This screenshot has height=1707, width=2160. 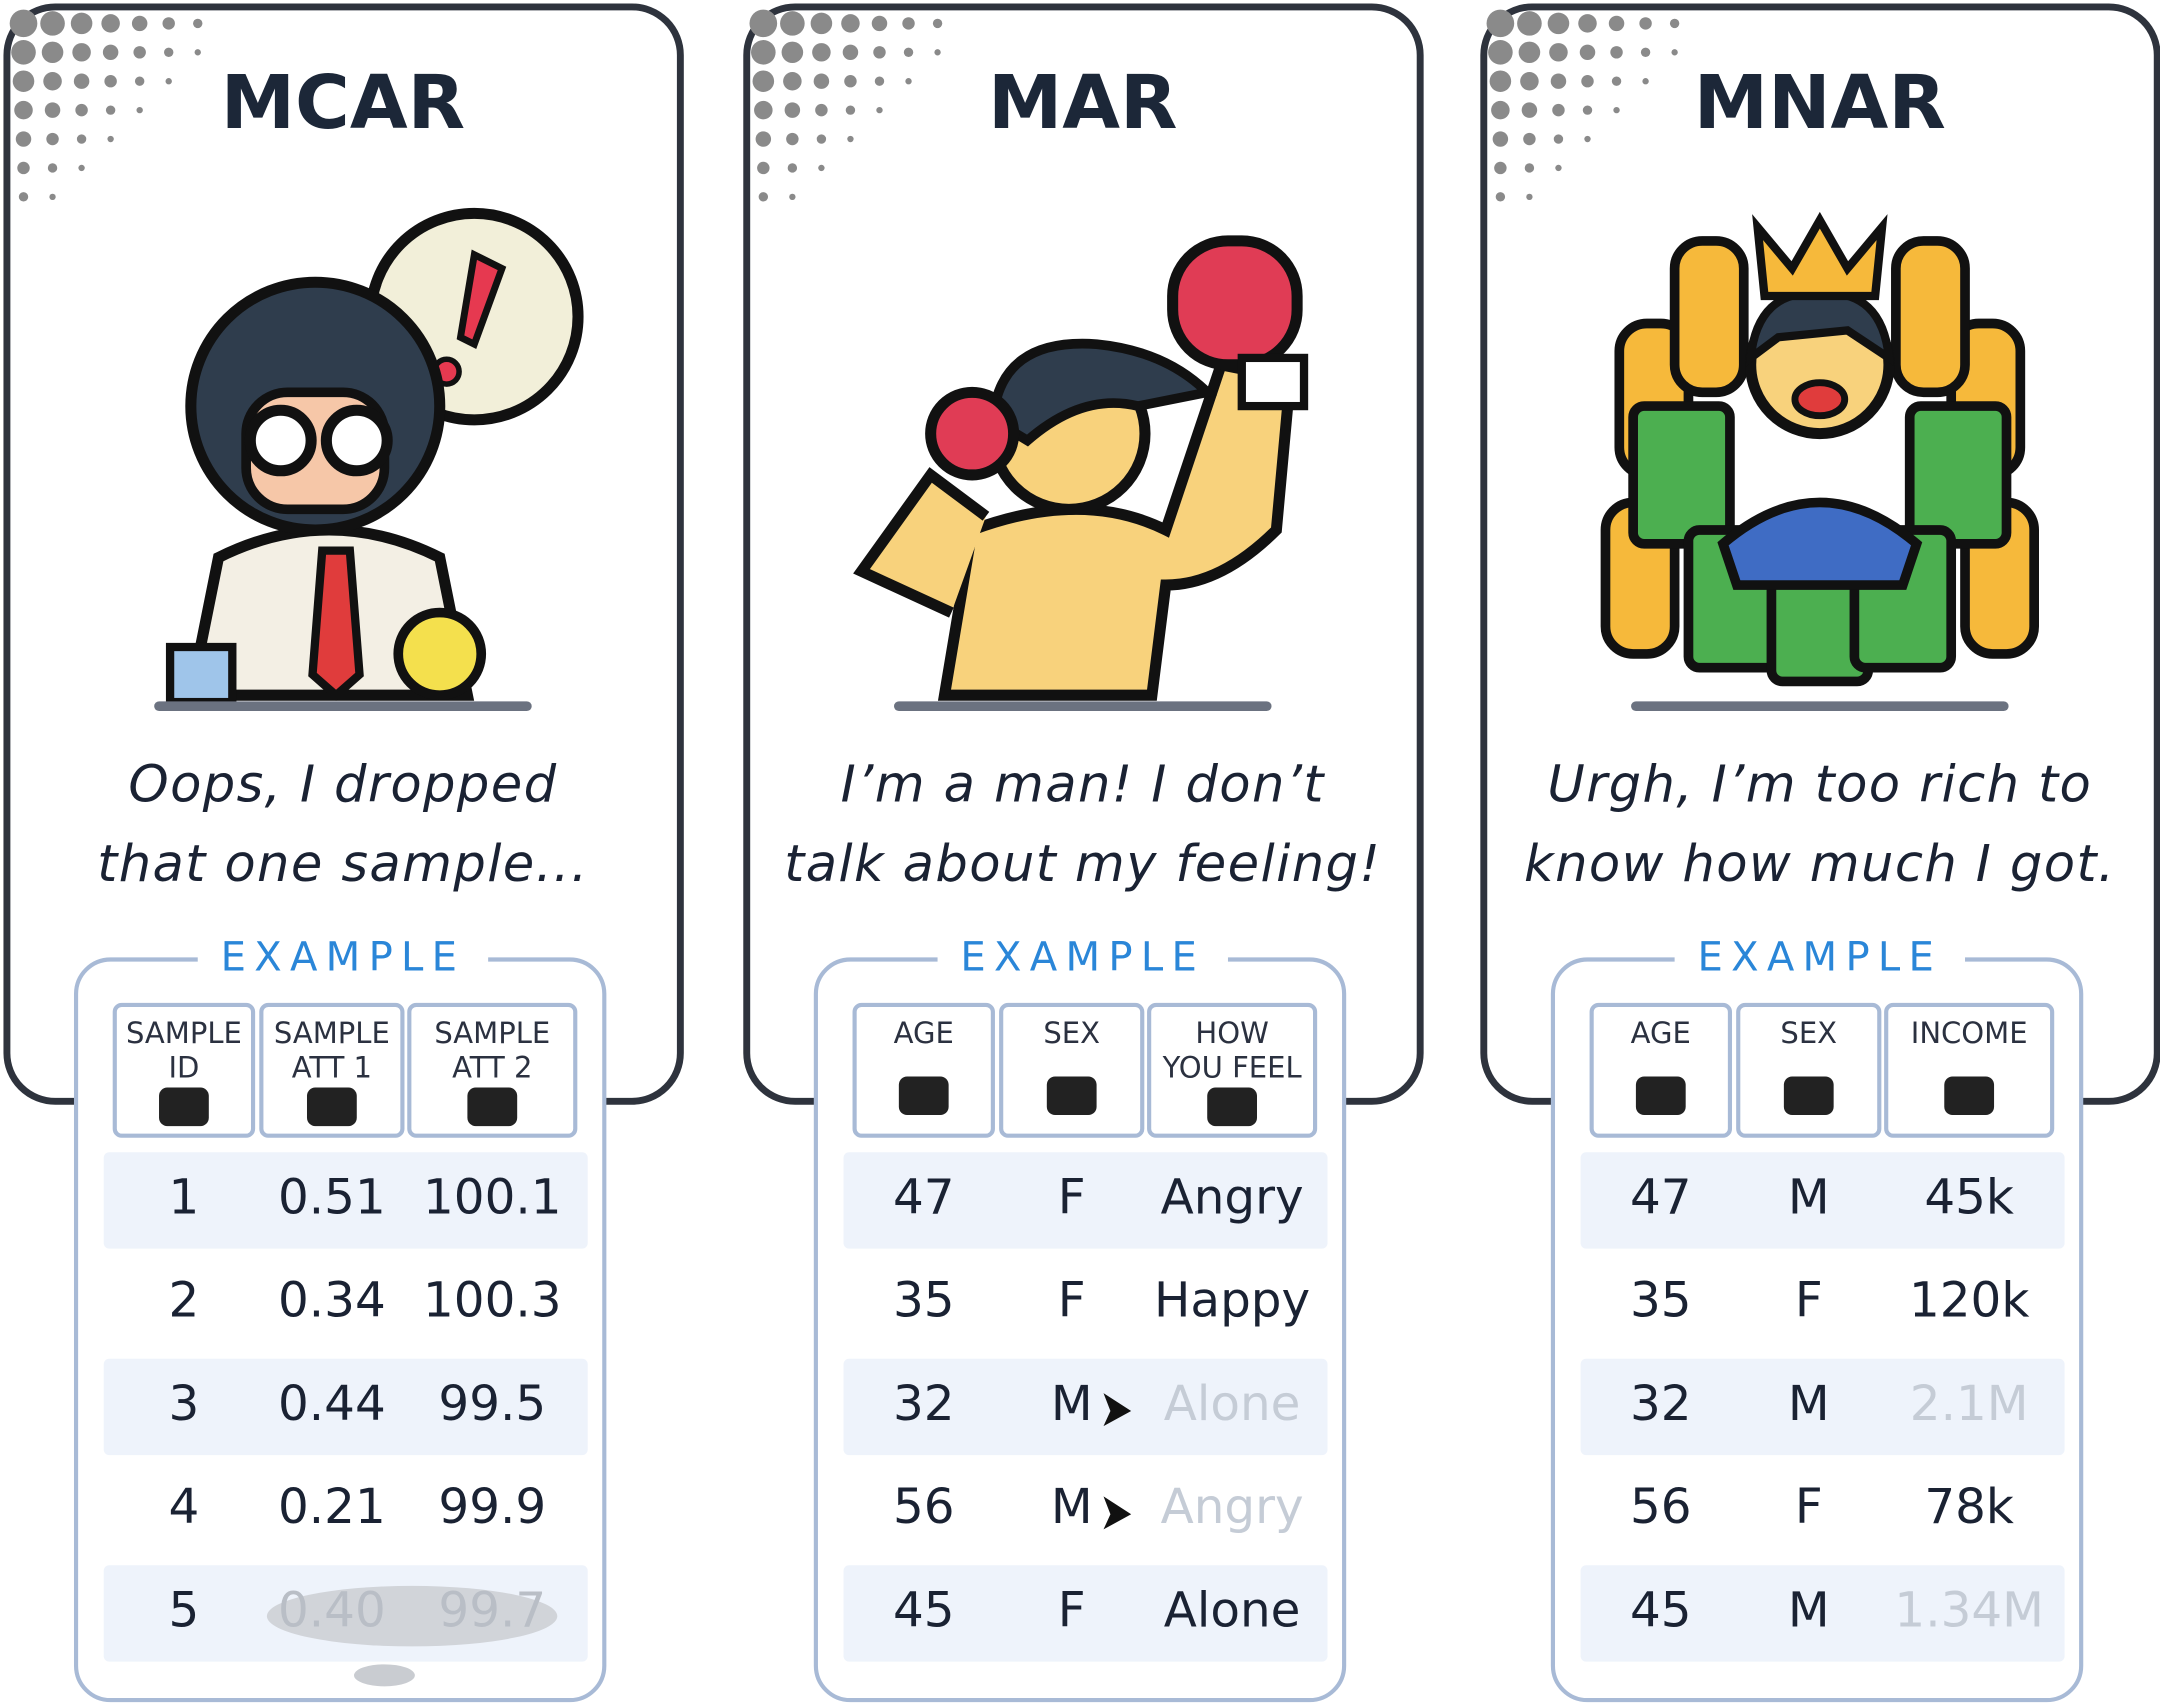 I want to click on spill-drop, so click(x=384, y=1675).